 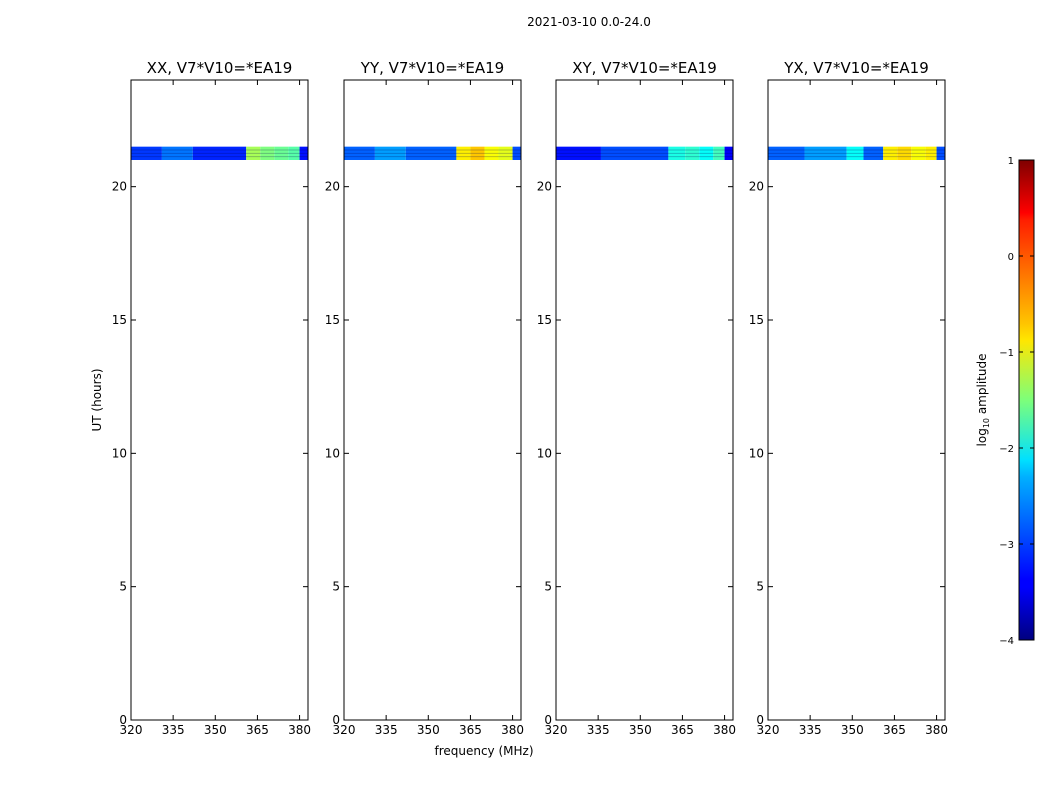 What do you see at coordinates (644, 68) in the screenshot?
I see `panel-title: XY, V7*V10=*EA19` at bounding box center [644, 68].